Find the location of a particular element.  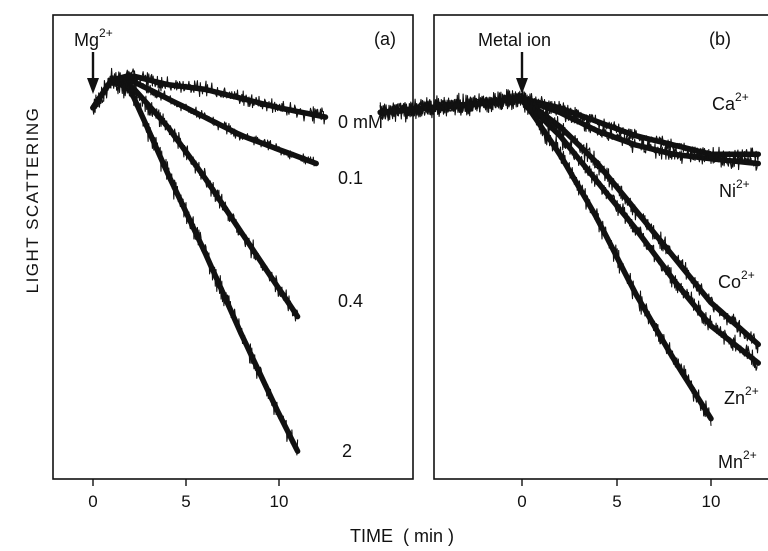

x-axis-label: TIME ( min ) is located at coordinates (402, 536).